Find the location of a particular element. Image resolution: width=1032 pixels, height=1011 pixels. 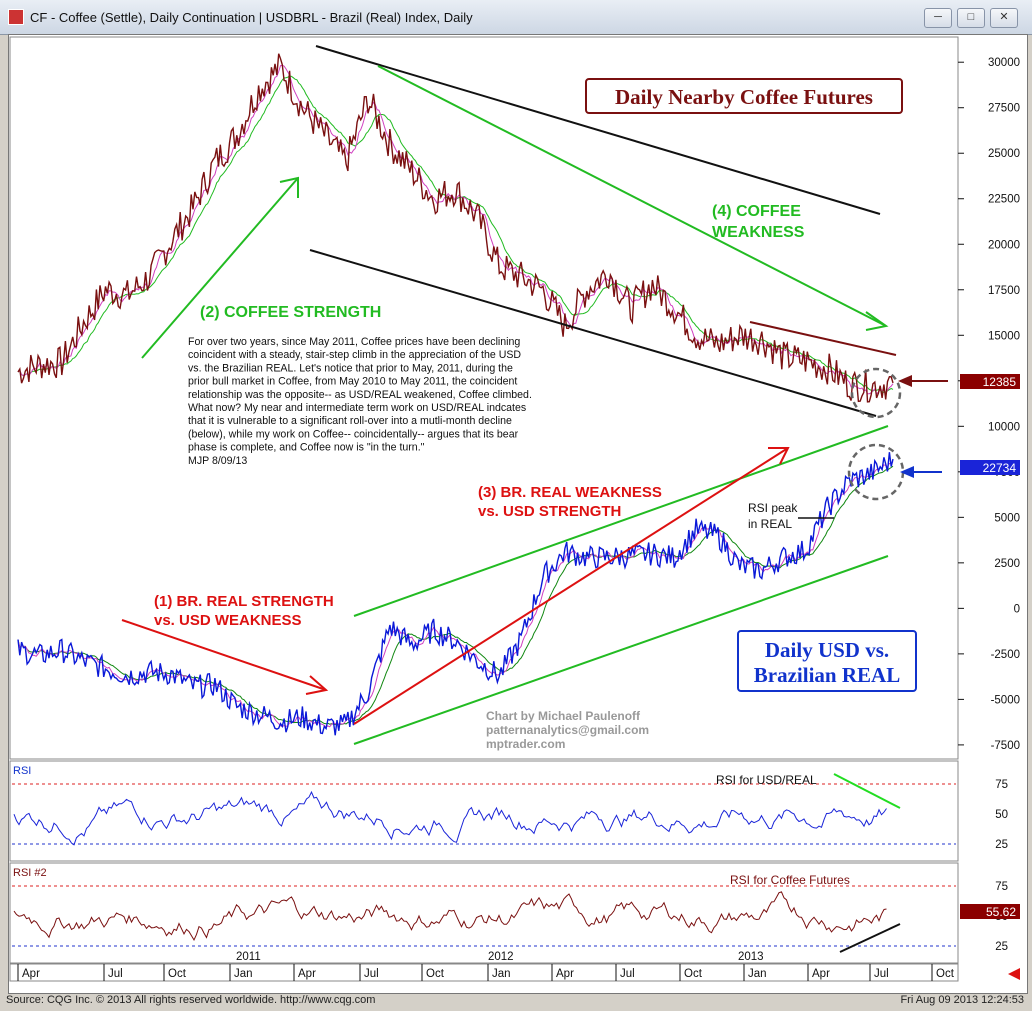

credit-line-1: Chart by Michael Paulenoff is located at coordinates (563, 716).